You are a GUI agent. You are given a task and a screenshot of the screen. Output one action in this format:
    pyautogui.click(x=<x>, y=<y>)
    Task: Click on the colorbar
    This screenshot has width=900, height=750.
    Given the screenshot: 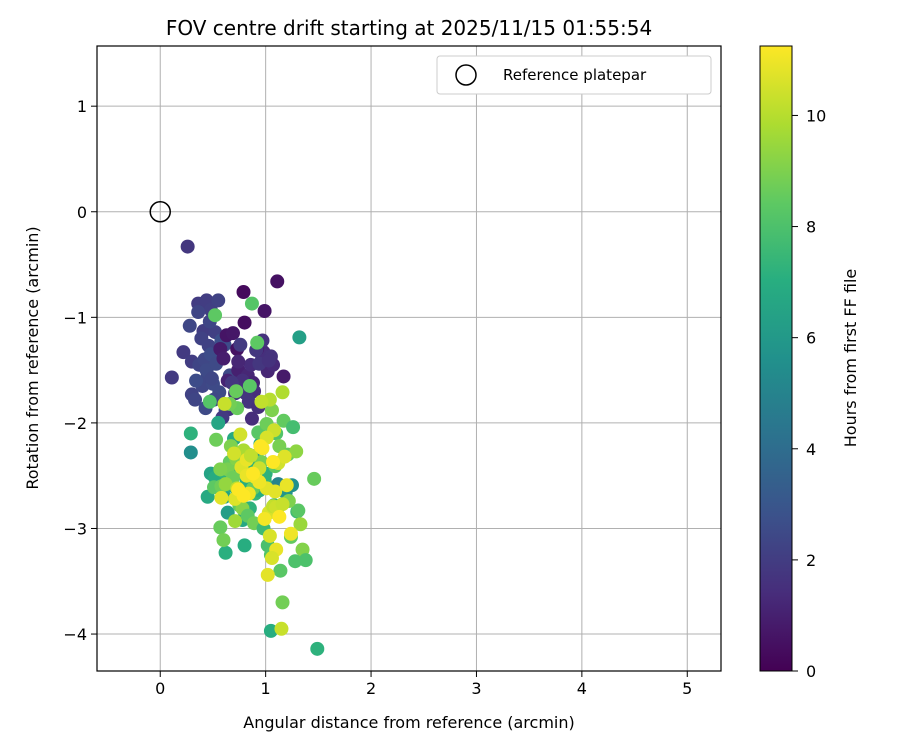 What is the action you would take?
    pyautogui.click(x=776, y=358)
    